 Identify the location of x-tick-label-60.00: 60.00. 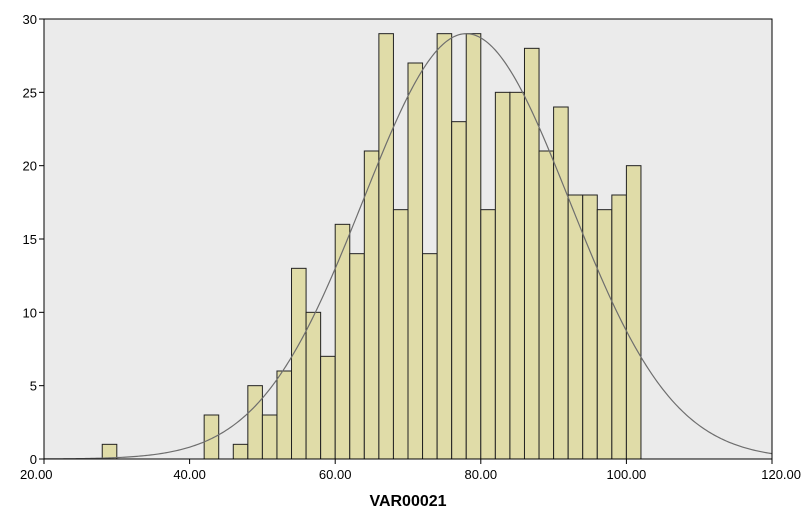
(335, 474).